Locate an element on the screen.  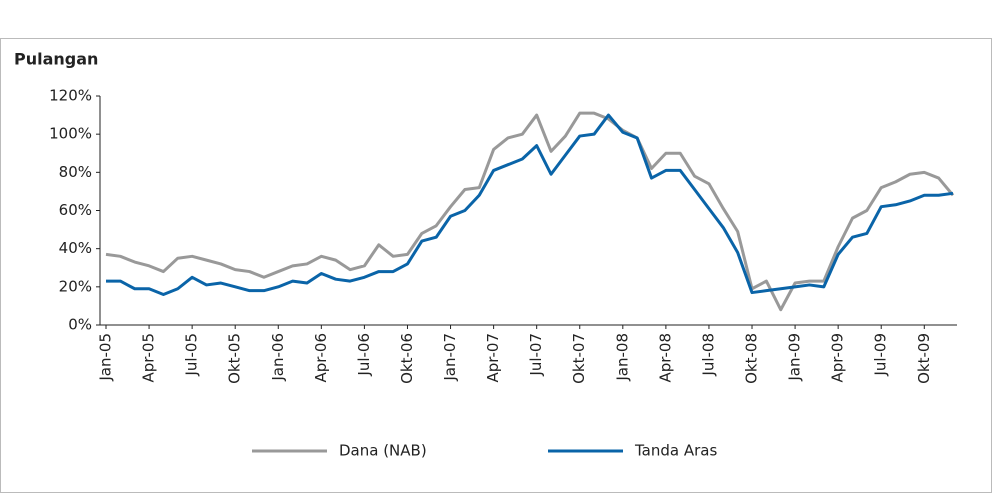
x-tick-label: Jul-09 is located at coordinates (881, 355).